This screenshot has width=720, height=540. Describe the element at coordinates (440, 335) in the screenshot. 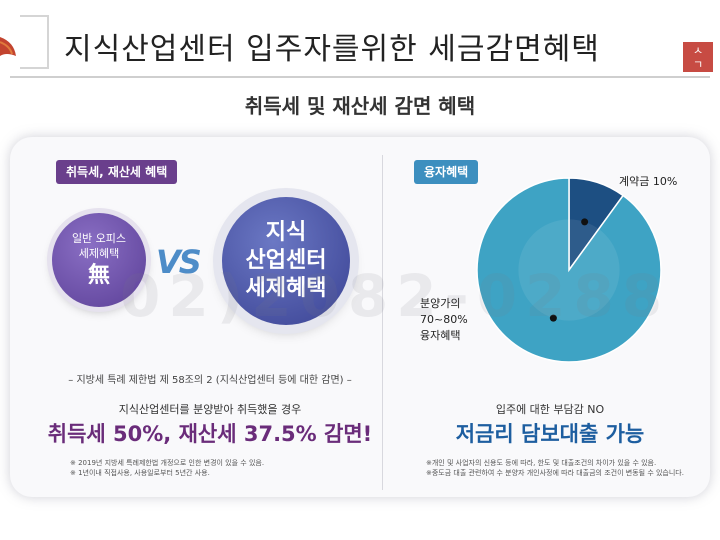

I see `loan-label-line3: 융자혜택` at that location.